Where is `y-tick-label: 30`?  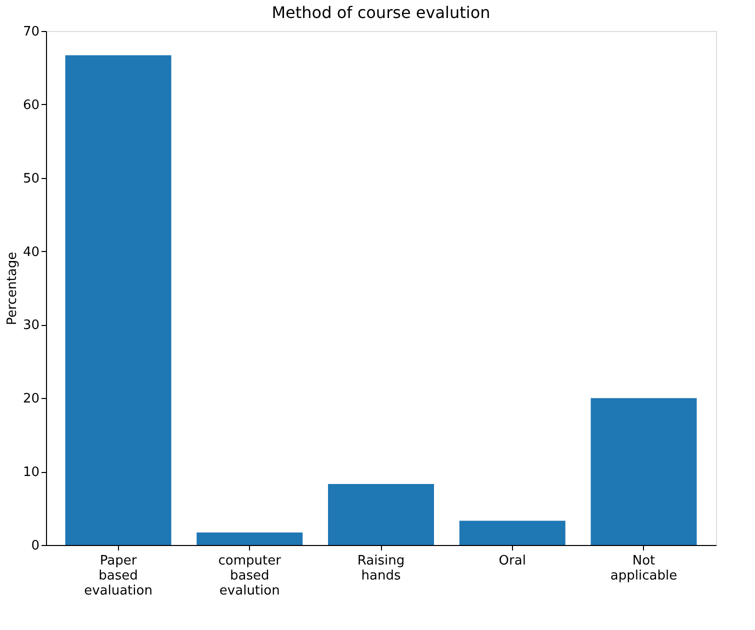
y-tick-label: 30 is located at coordinates (31, 326).